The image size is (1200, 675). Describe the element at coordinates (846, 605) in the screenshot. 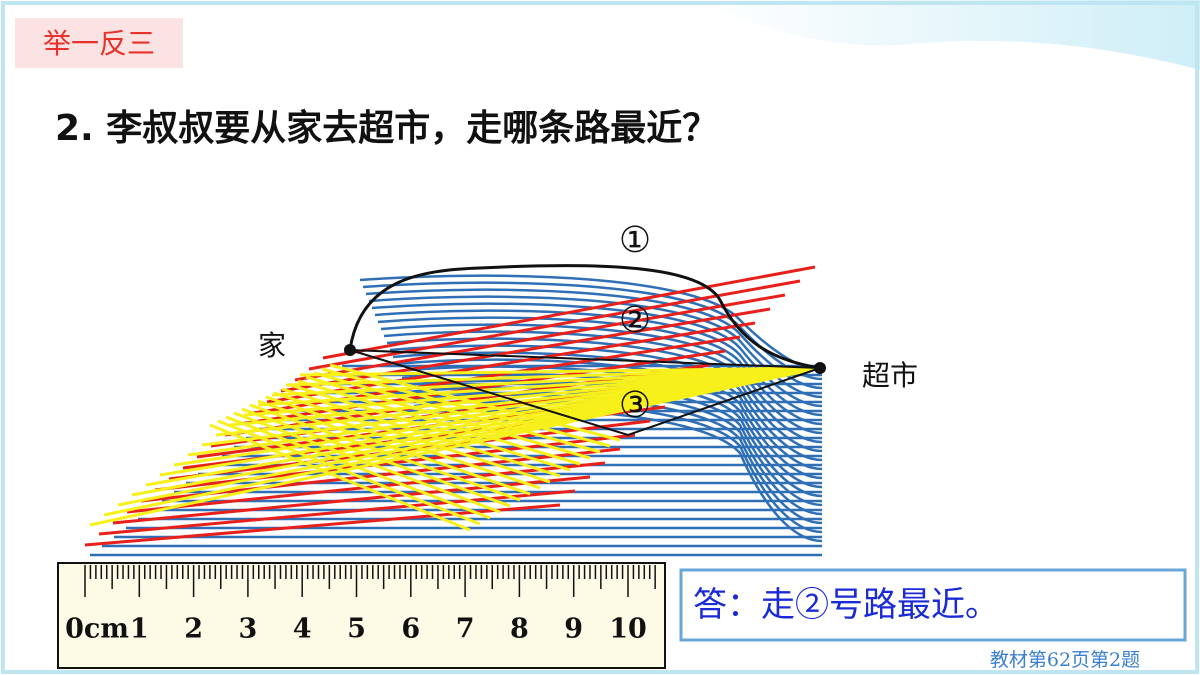

I see `answer: 答：走②号路最近。` at that location.